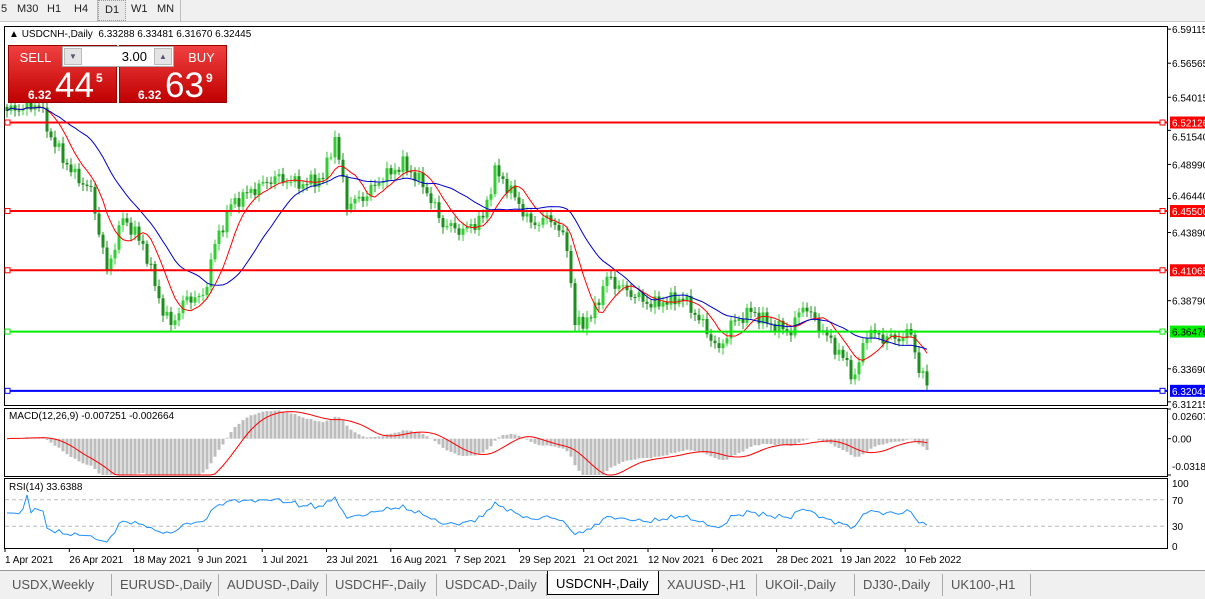  I want to click on chart-tab: UK100-,H1, so click(987, 585).